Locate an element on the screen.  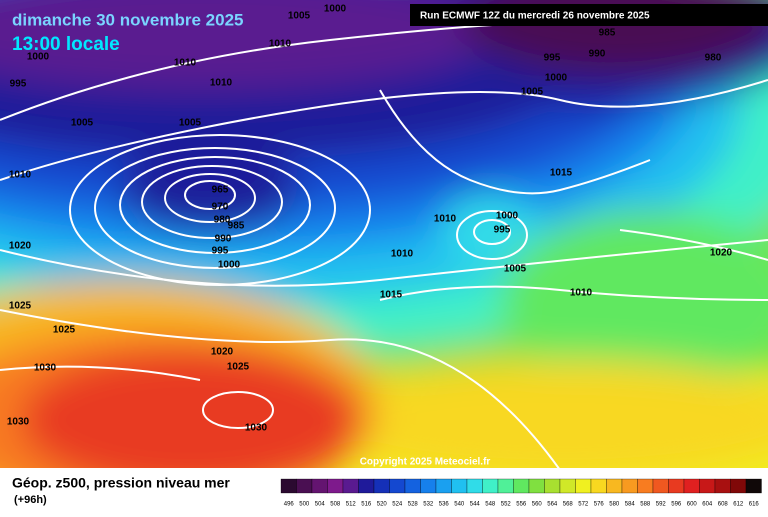
copyright: Copyright 2025 Meteociel.fr is located at coordinates (425, 462).